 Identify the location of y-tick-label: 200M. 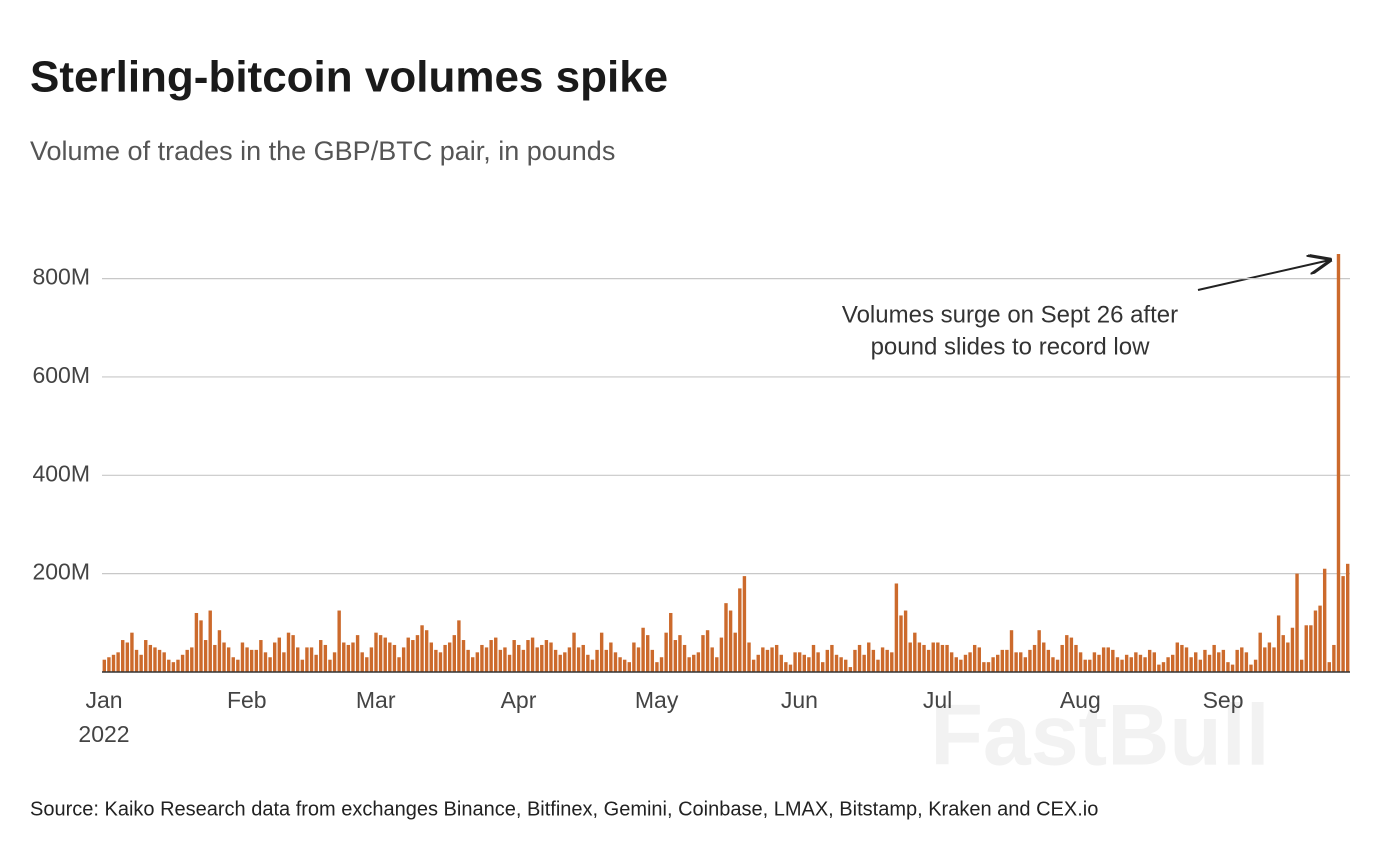
(61, 572).